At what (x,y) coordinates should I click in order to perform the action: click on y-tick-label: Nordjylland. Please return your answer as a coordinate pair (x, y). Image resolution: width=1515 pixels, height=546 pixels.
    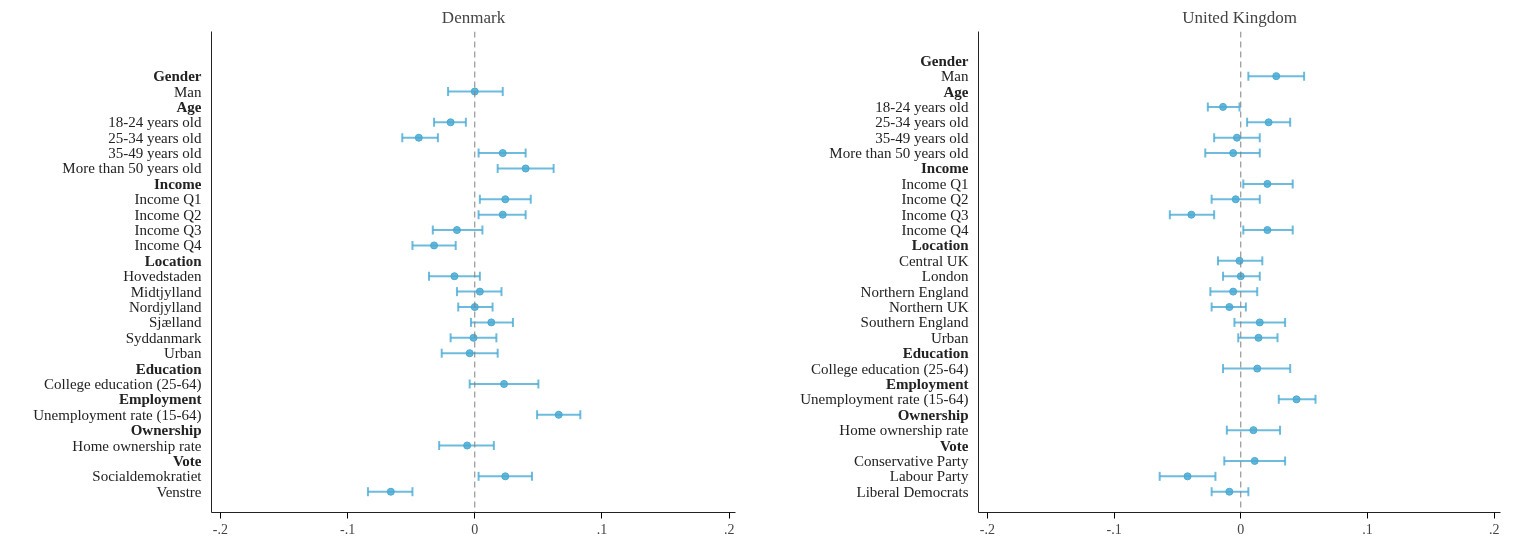
    Looking at the image, I should click on (165, 307).